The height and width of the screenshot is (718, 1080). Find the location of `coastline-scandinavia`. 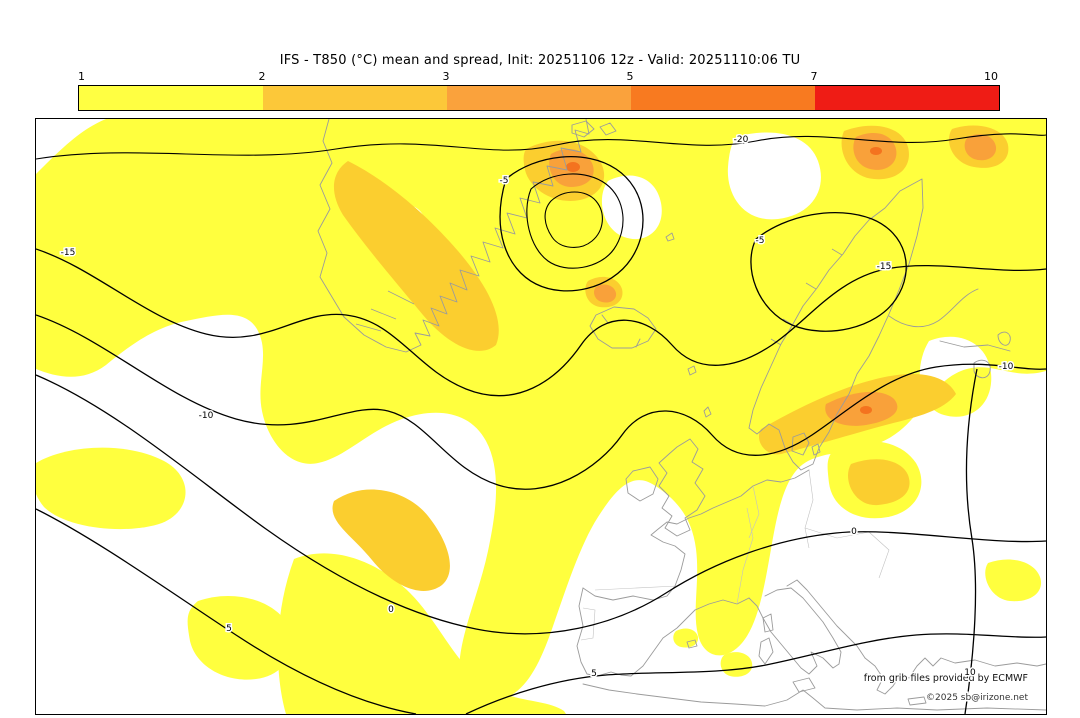

coastline-scandinavia is located at coordinates (836, 324).